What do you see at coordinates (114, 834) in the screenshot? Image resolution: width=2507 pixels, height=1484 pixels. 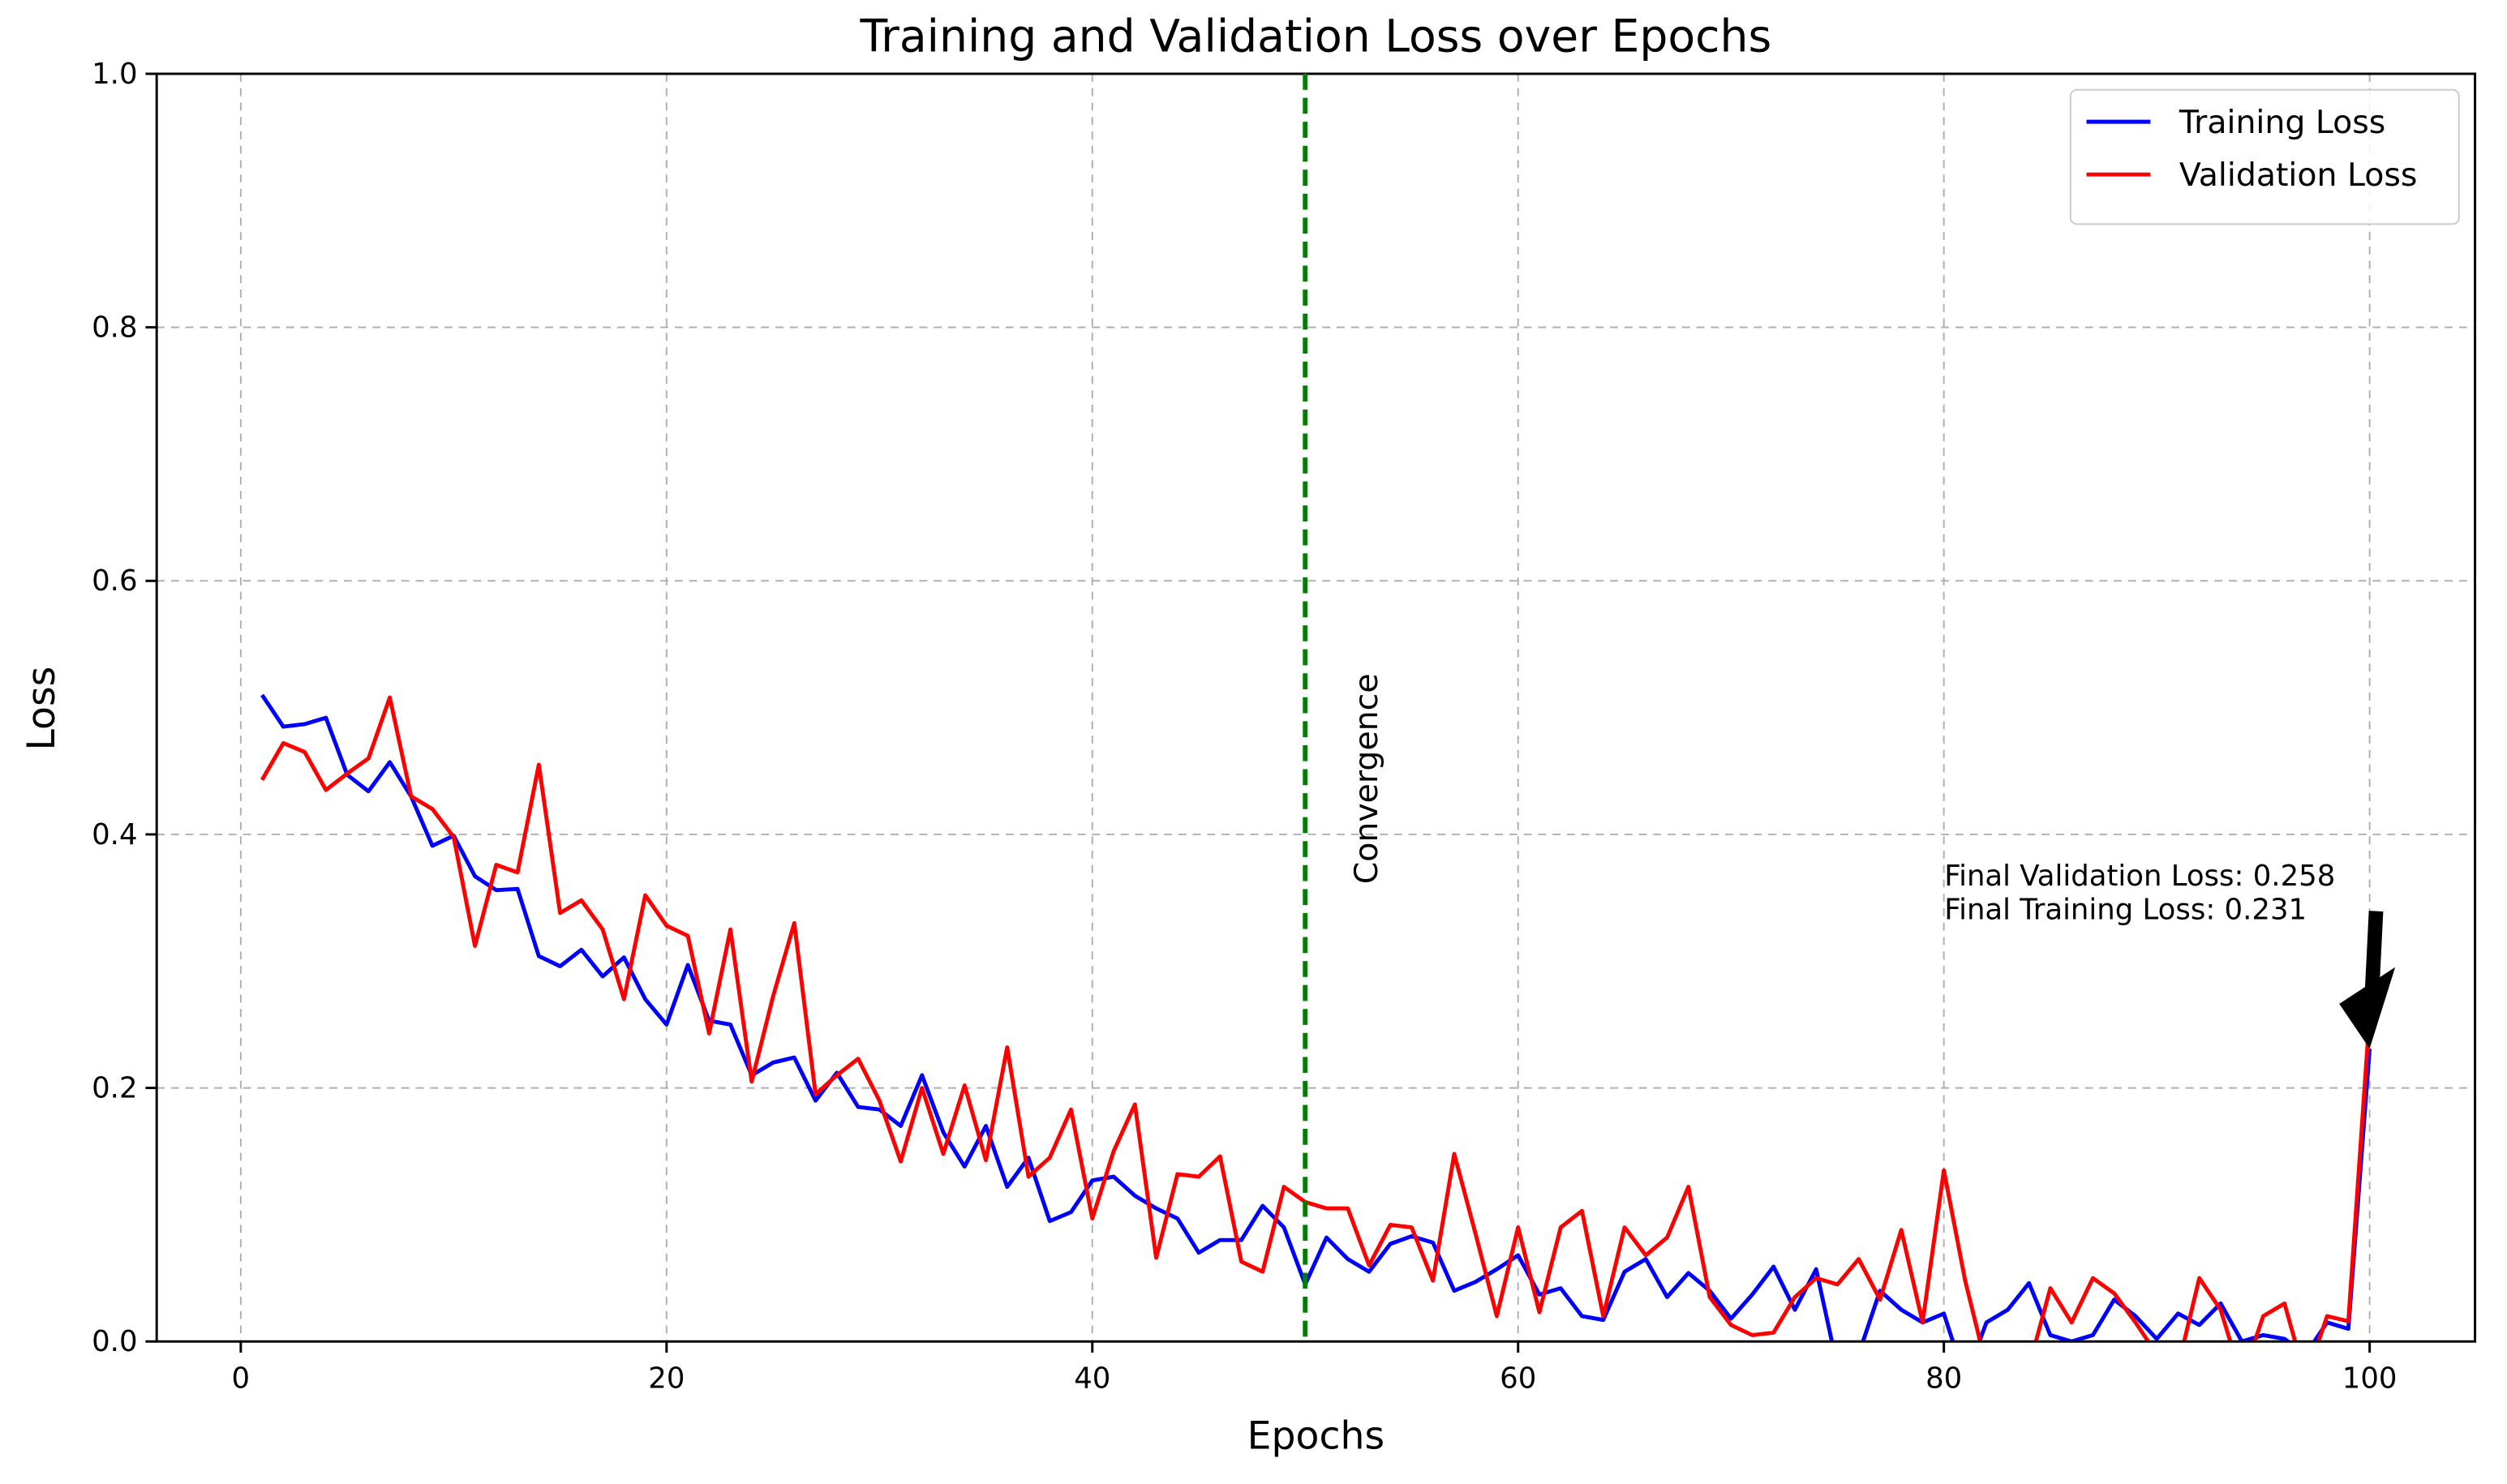 I see `y-tick-label: 0.4` at bounding box center [114, 834].